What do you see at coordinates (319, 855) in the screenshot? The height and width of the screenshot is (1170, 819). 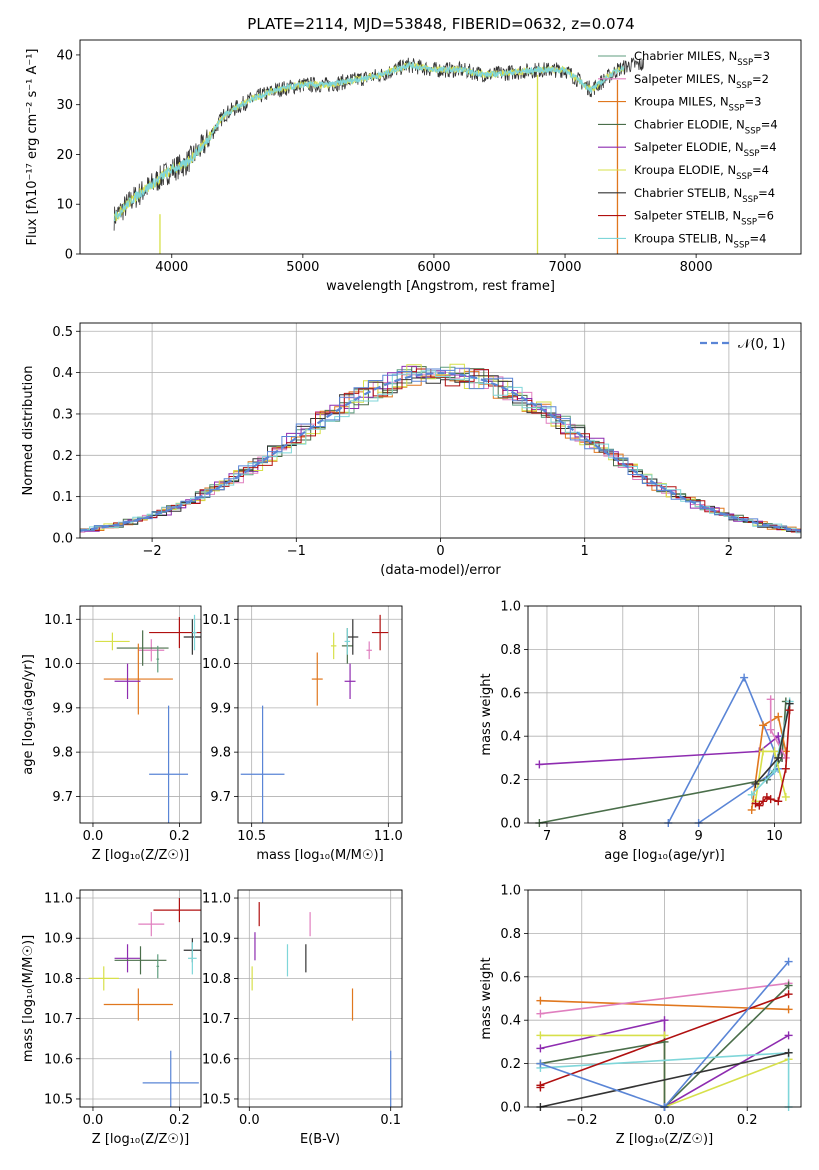 I see `age_vs_mass-xlabel: mass [log₁₀(M/M☉)]` at bounding box center [319, 855].